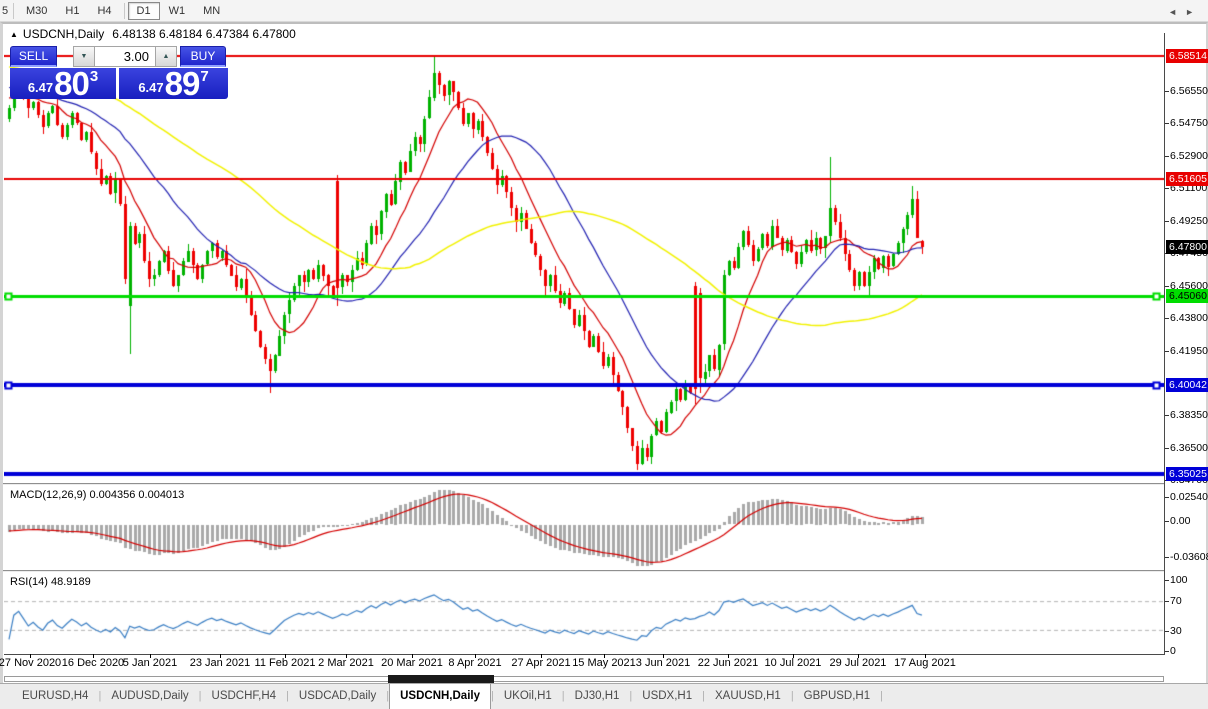 The image size is (1208, 709). I want to click on buy-price-display: 6.47 89 7, so click(173, 83).